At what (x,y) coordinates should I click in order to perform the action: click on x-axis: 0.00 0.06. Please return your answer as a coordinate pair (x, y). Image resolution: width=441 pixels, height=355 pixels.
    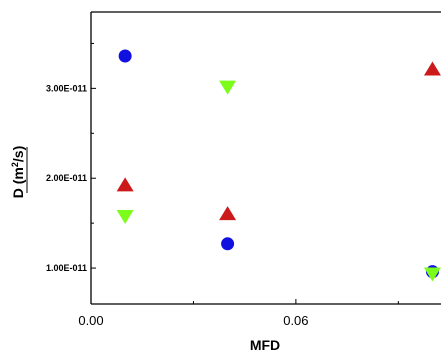
    Looking at the image, I should click on (238, 313).